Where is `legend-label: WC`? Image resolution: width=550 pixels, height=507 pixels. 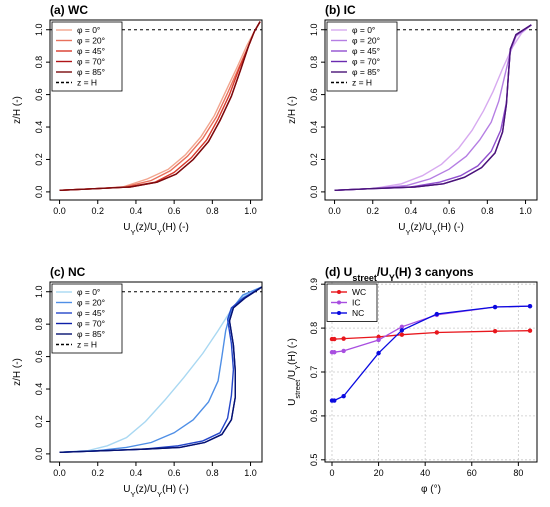
legend-label: WC is located at coordinates (359, 292).